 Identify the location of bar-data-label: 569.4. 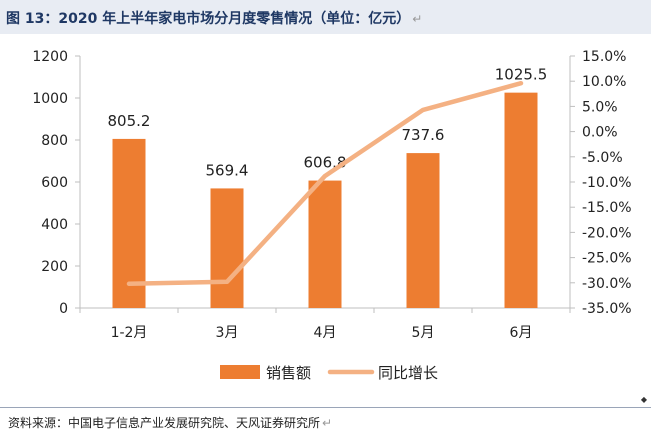
(227, 170).